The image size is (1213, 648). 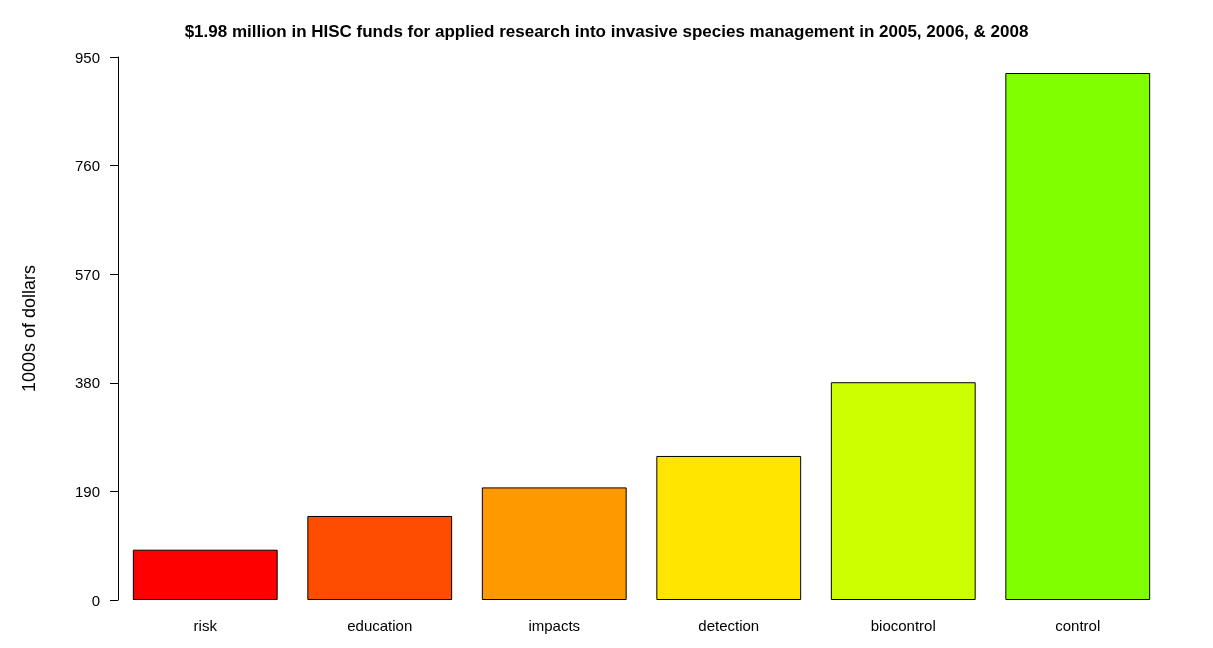 I want to click on y-tick-label: 760, so click(x=87, y=166).